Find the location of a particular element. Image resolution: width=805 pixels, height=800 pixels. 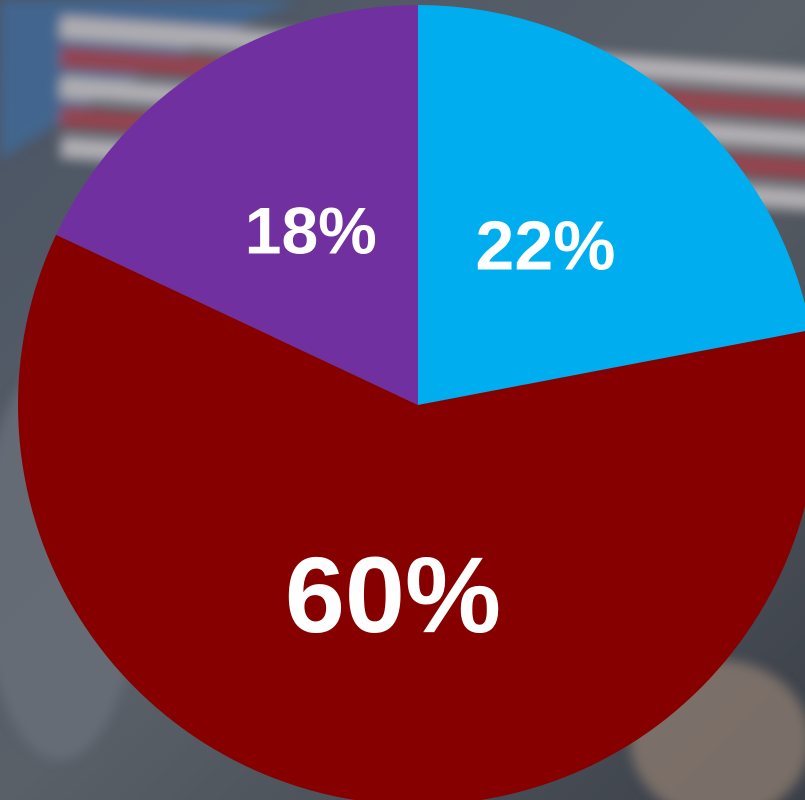

data-label: 60% is located at coordinates (393, 594).